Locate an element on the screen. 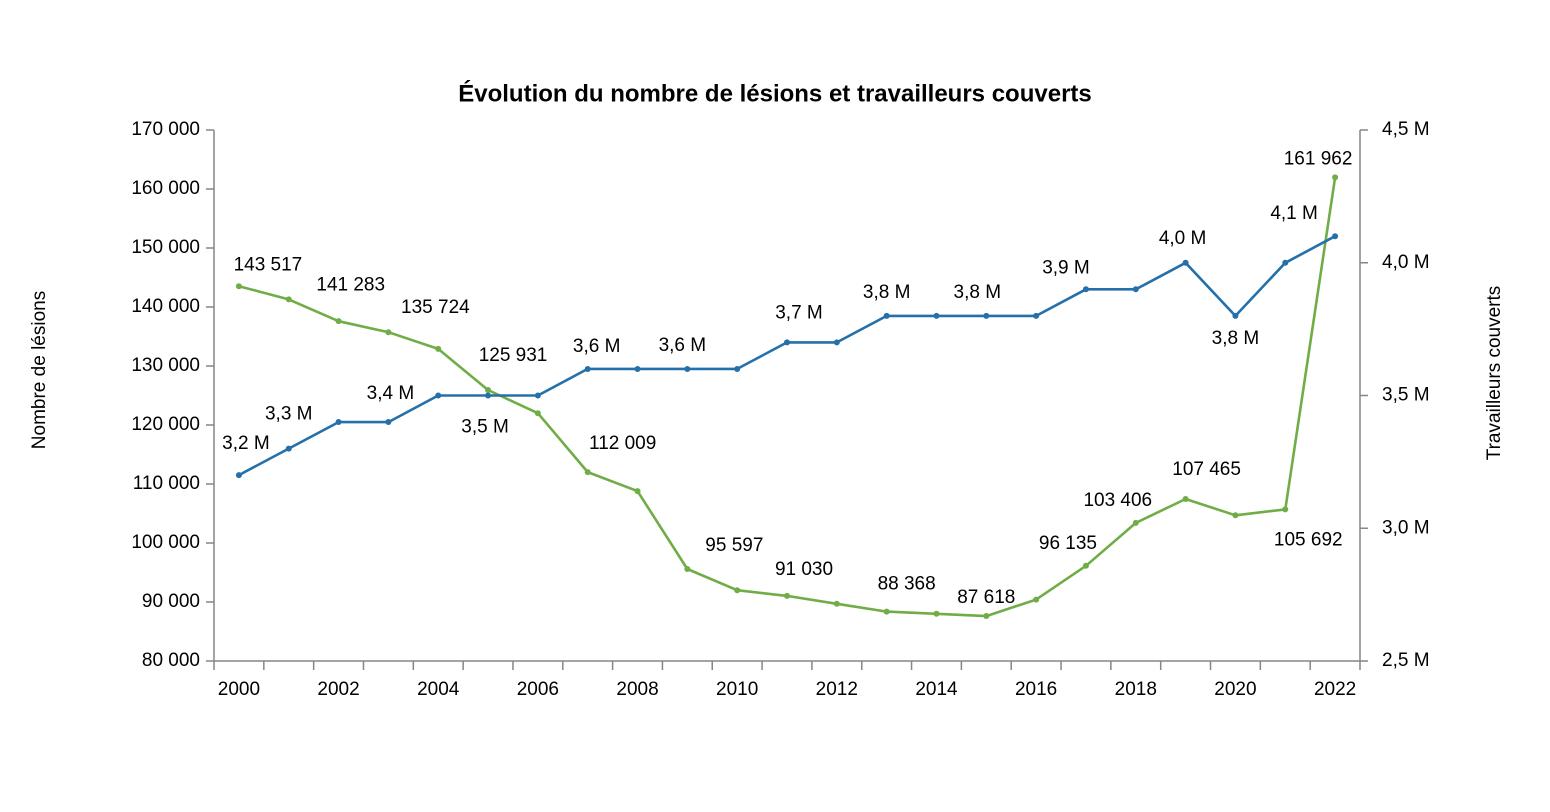 Image resolution: width=1550 pixels, height=812 pixels. x-tick-label: 2014 is located at coordinates (936, 689).